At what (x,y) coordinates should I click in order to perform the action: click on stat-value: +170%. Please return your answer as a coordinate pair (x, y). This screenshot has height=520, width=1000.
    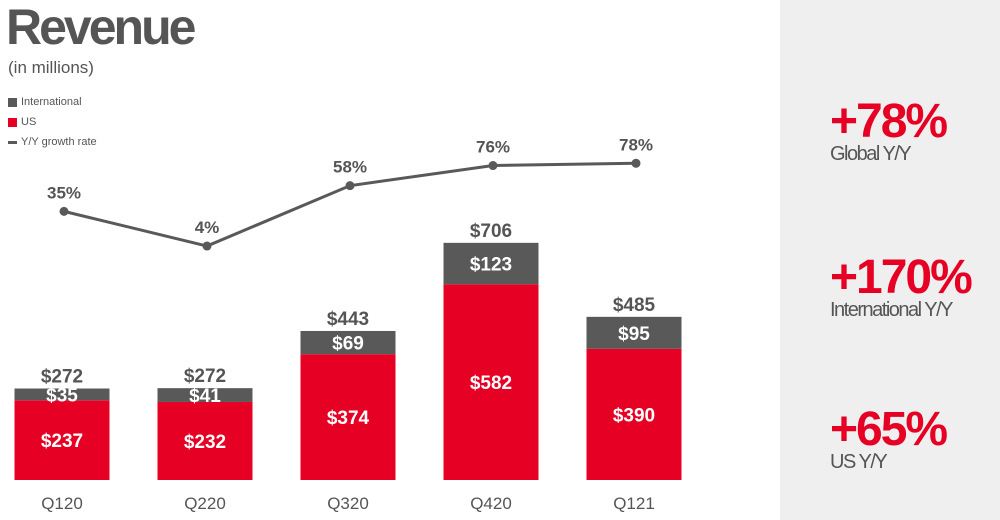
    Looking at the image, I should click on (901, 277).